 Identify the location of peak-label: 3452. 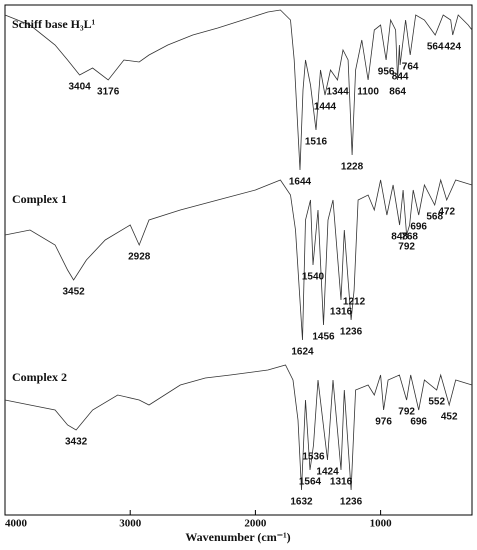
(73, 292).